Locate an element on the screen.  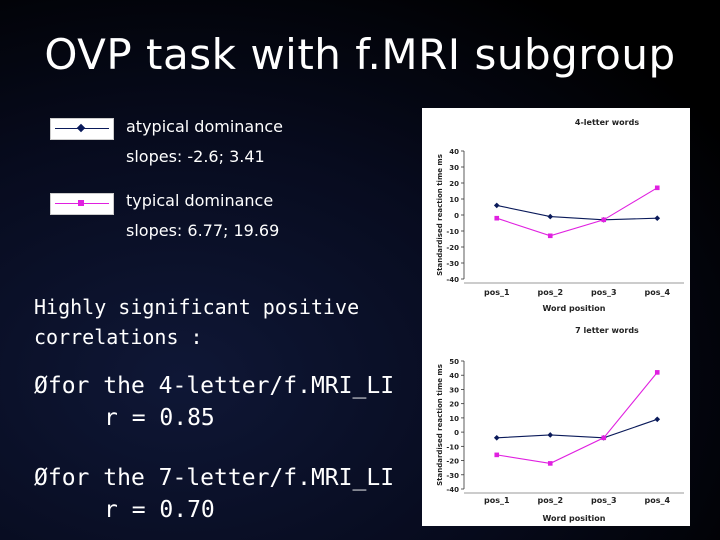
bullet-4-letter-r-value: r = 0.85 is located at coordinates (159, 418).